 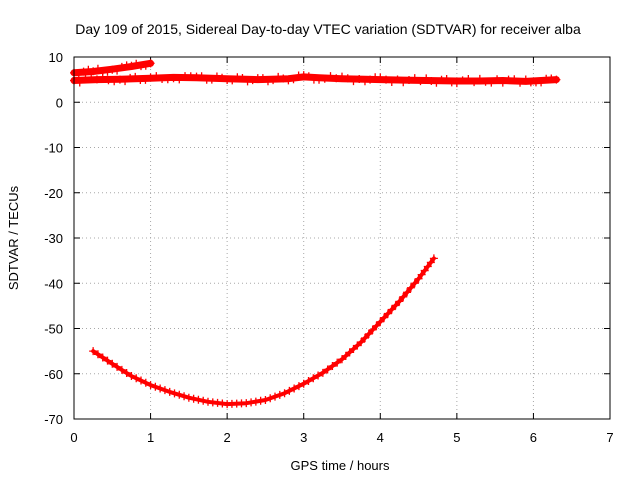 What do you see at coordinates (341, 437) in the screenshot?
I see `x-tick-labels: 0 1 2 3 4 5 6 7` at bounding box center [341, 437].